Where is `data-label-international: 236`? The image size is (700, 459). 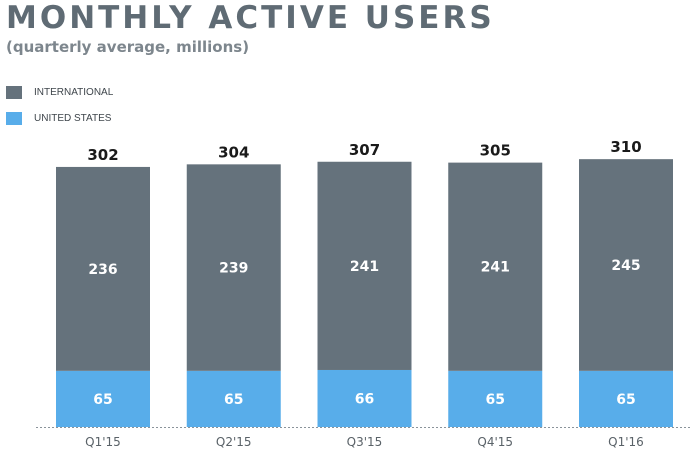 data-label-international: 236 is located at coordinates (102, 270).